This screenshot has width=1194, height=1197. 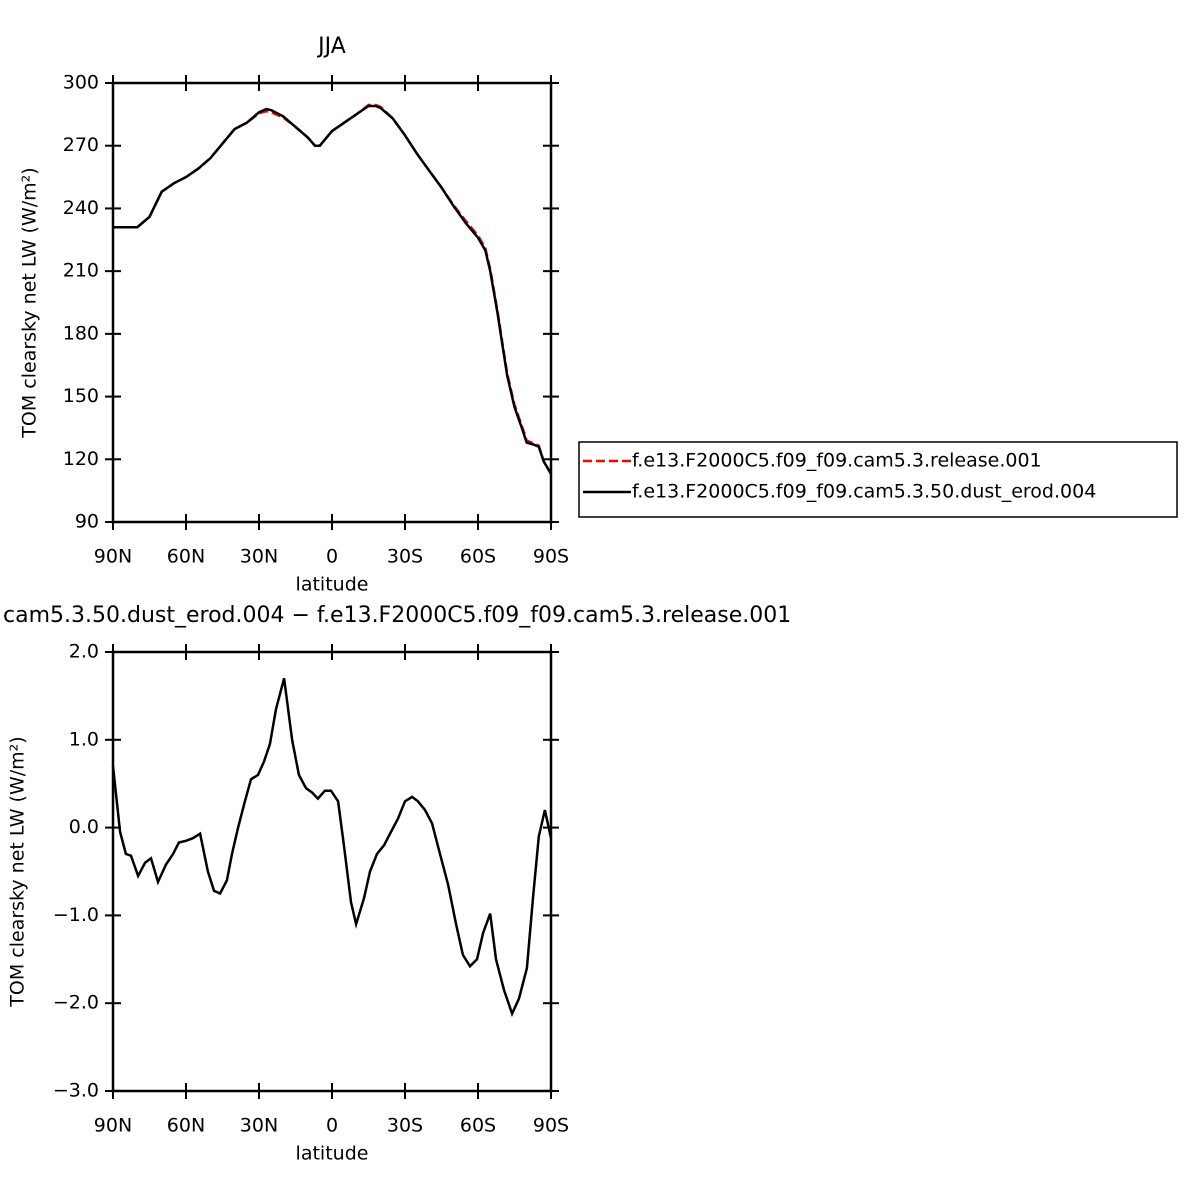 What do you see at coordinates (76, 1091) in the screenshot?
I see `y-tick-label: −3.0` at bounding box center [76, 1091].